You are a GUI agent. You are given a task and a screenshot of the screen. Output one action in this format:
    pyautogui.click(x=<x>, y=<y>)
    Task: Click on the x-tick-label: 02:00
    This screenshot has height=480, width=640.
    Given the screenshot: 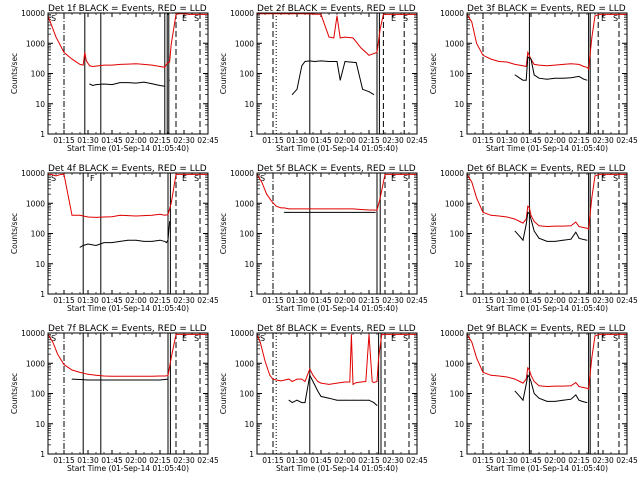 What is the action you would take?
    pyautogui.click(x=555, y=460)
    